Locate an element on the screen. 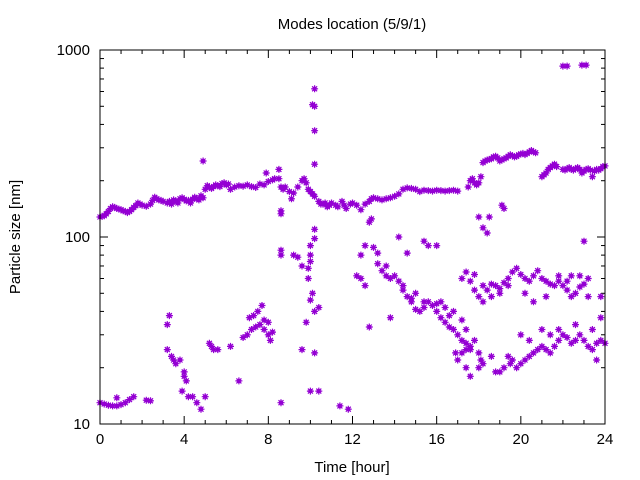 The image size is (640, 480). x-tick-label: 16 is located at coordinates (436, 439).